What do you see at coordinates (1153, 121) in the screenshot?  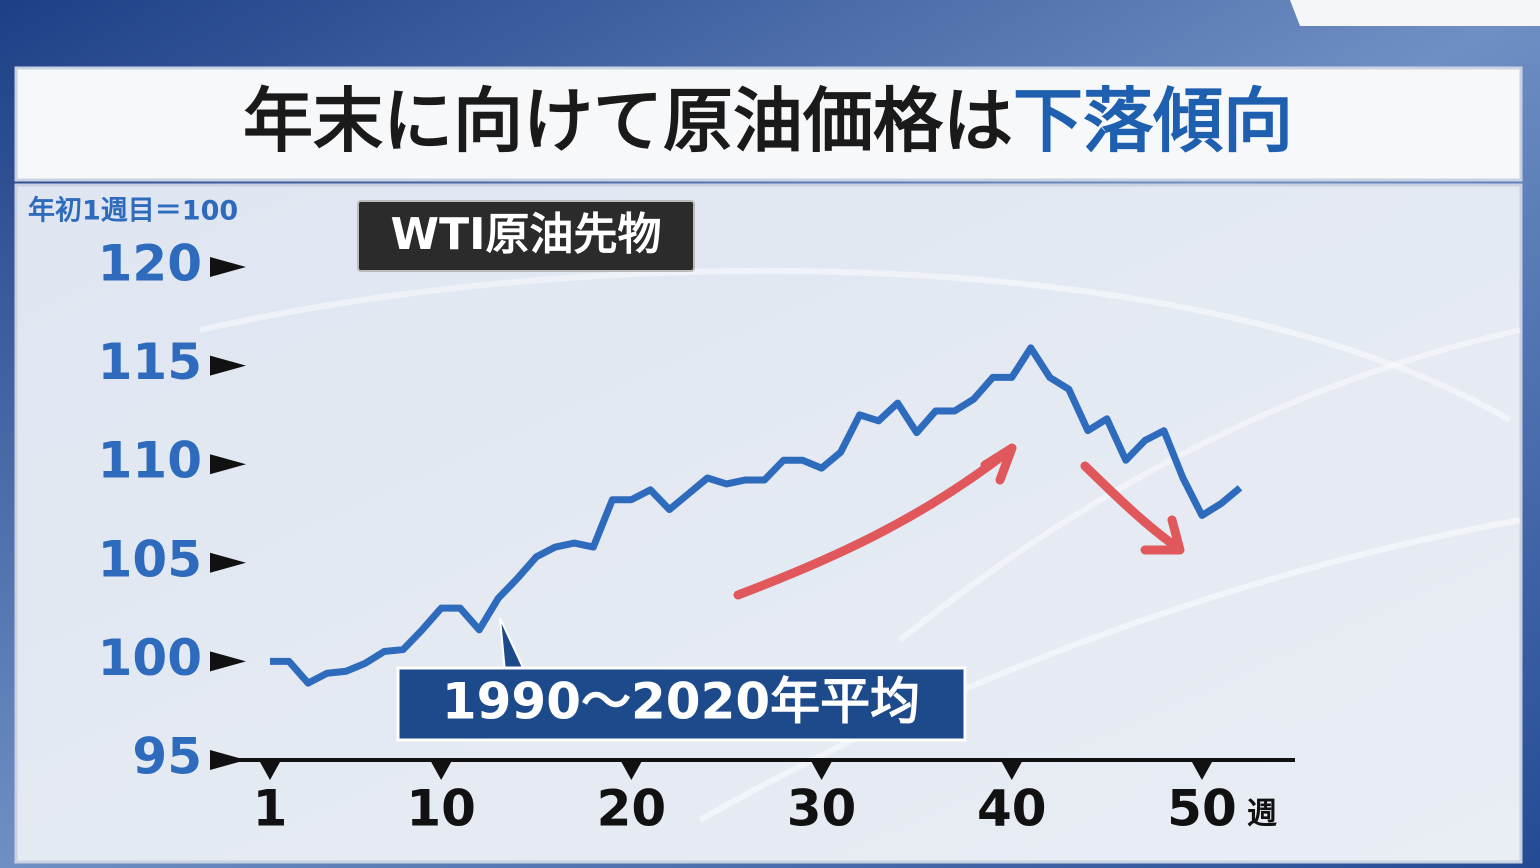 I see `title-emphasis: 下落傾向` at bounding box center [1153, 121].